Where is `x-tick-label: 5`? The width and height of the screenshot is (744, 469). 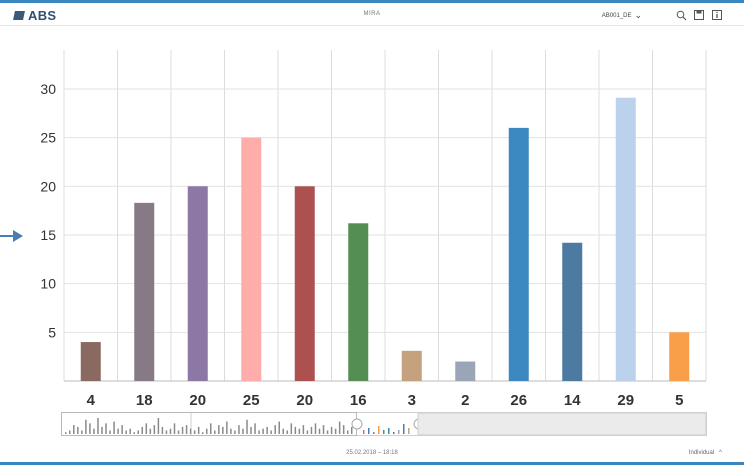 x-tick-label: 5 is located at coordinates (679, 400).